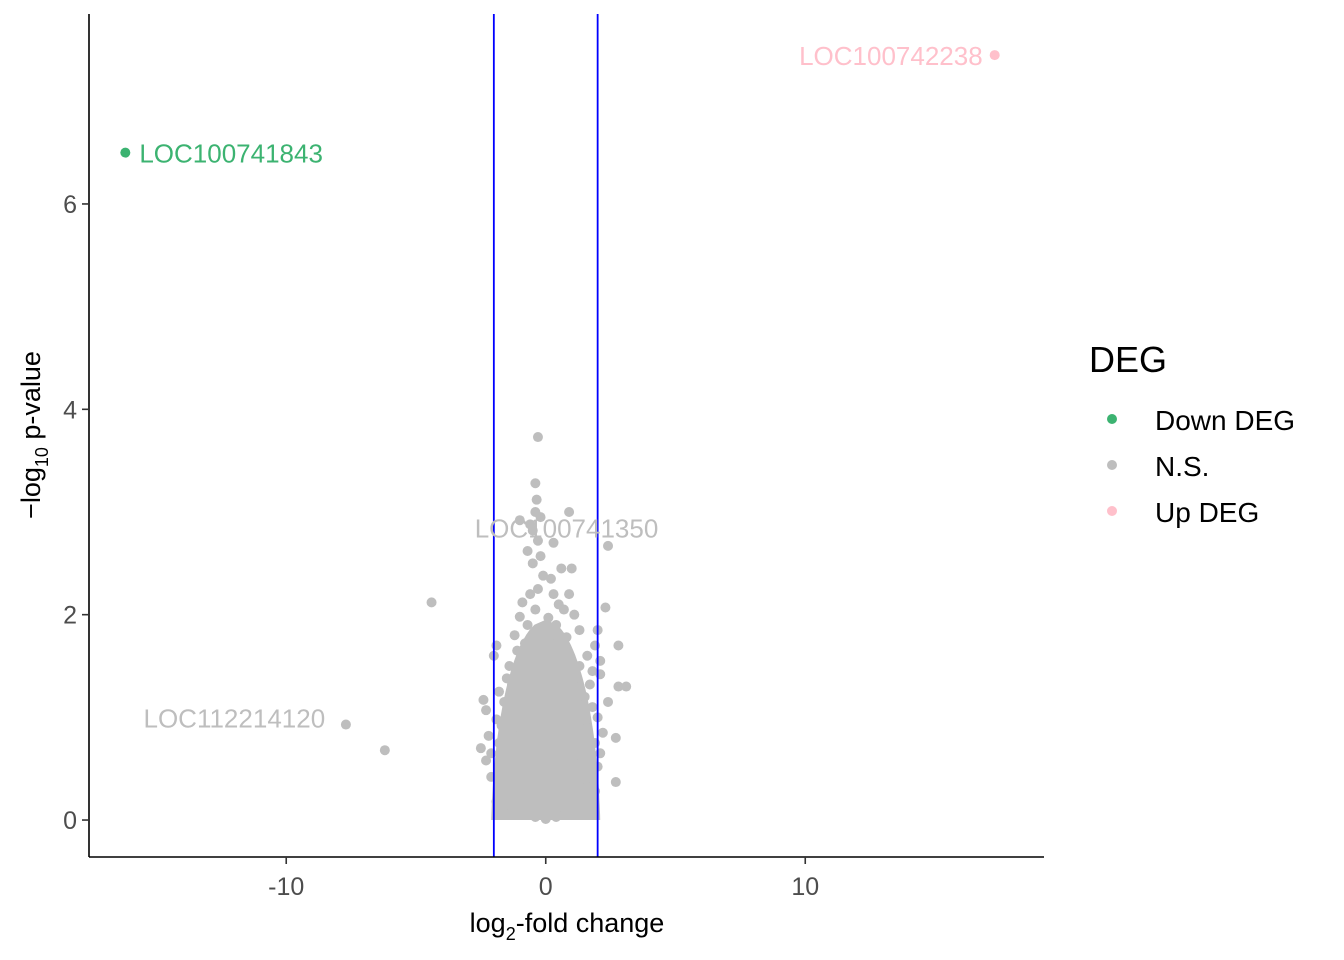 This screenshot has height=960, width=1344. What do you see at coordinates (1207, 512) in the screenshot?
I see `legend-label: Up DEG` at bounding box center [1207, 512].